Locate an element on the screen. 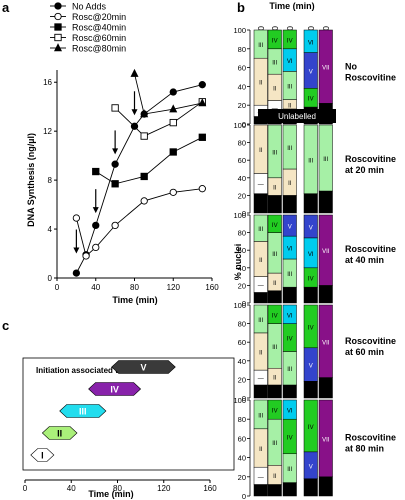 The width and height of the screenshot is (405, 500). panel-a-series is located at coordinates (139, 172).